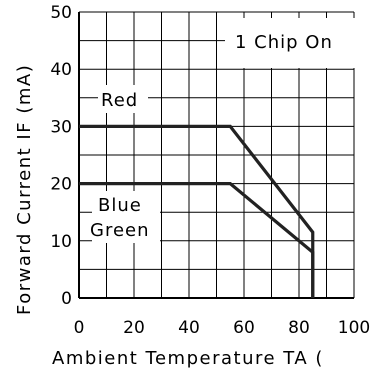 Image resolution: width=382 pixels, height=374 pixels. I want to click on annotation-green: Green, so click(120, 230).